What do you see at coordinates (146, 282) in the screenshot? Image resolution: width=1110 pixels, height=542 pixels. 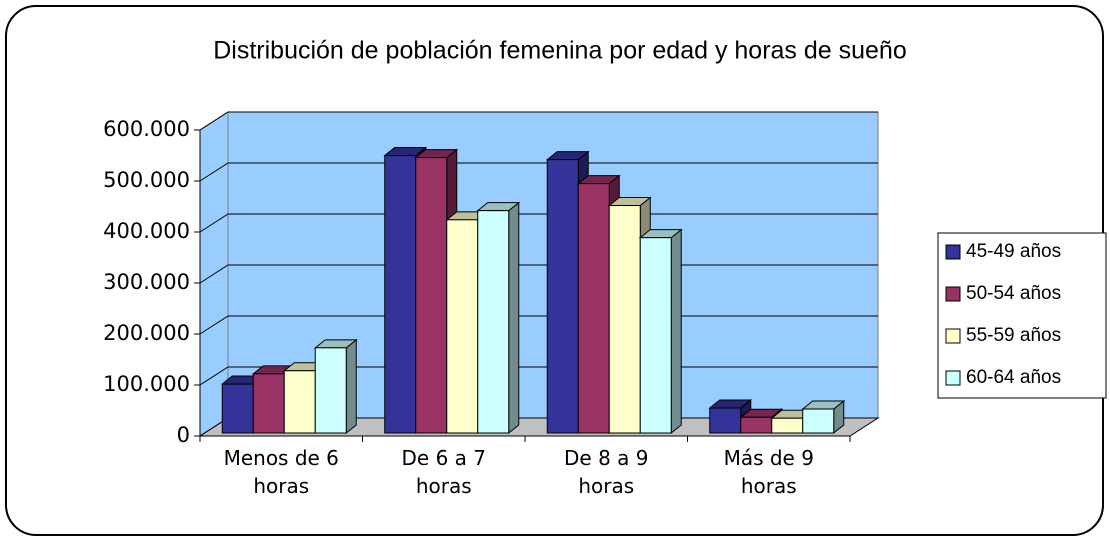 I see `y-tick-label: 300.000` at bounding box center [146, 282].